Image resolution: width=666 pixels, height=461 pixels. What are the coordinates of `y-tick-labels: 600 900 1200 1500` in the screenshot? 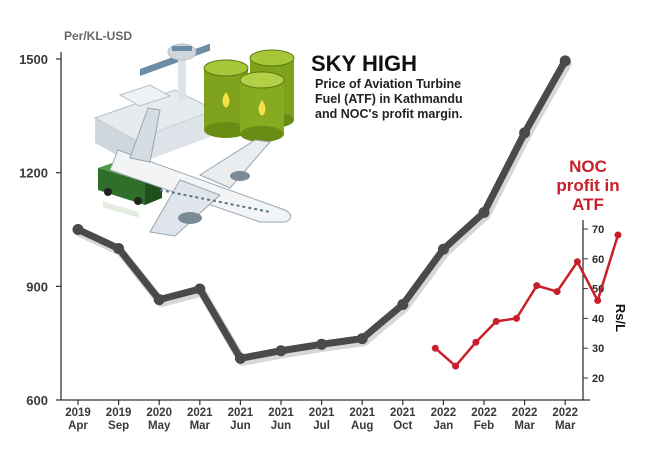 It's located at (40, 230).